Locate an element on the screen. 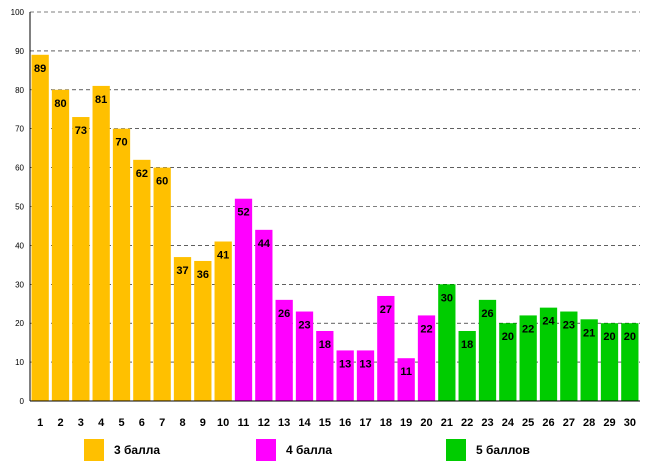 The width and height of the screenshot is (650, 467). x-tick-label-12: 12 is located at coordinates (264, 423).